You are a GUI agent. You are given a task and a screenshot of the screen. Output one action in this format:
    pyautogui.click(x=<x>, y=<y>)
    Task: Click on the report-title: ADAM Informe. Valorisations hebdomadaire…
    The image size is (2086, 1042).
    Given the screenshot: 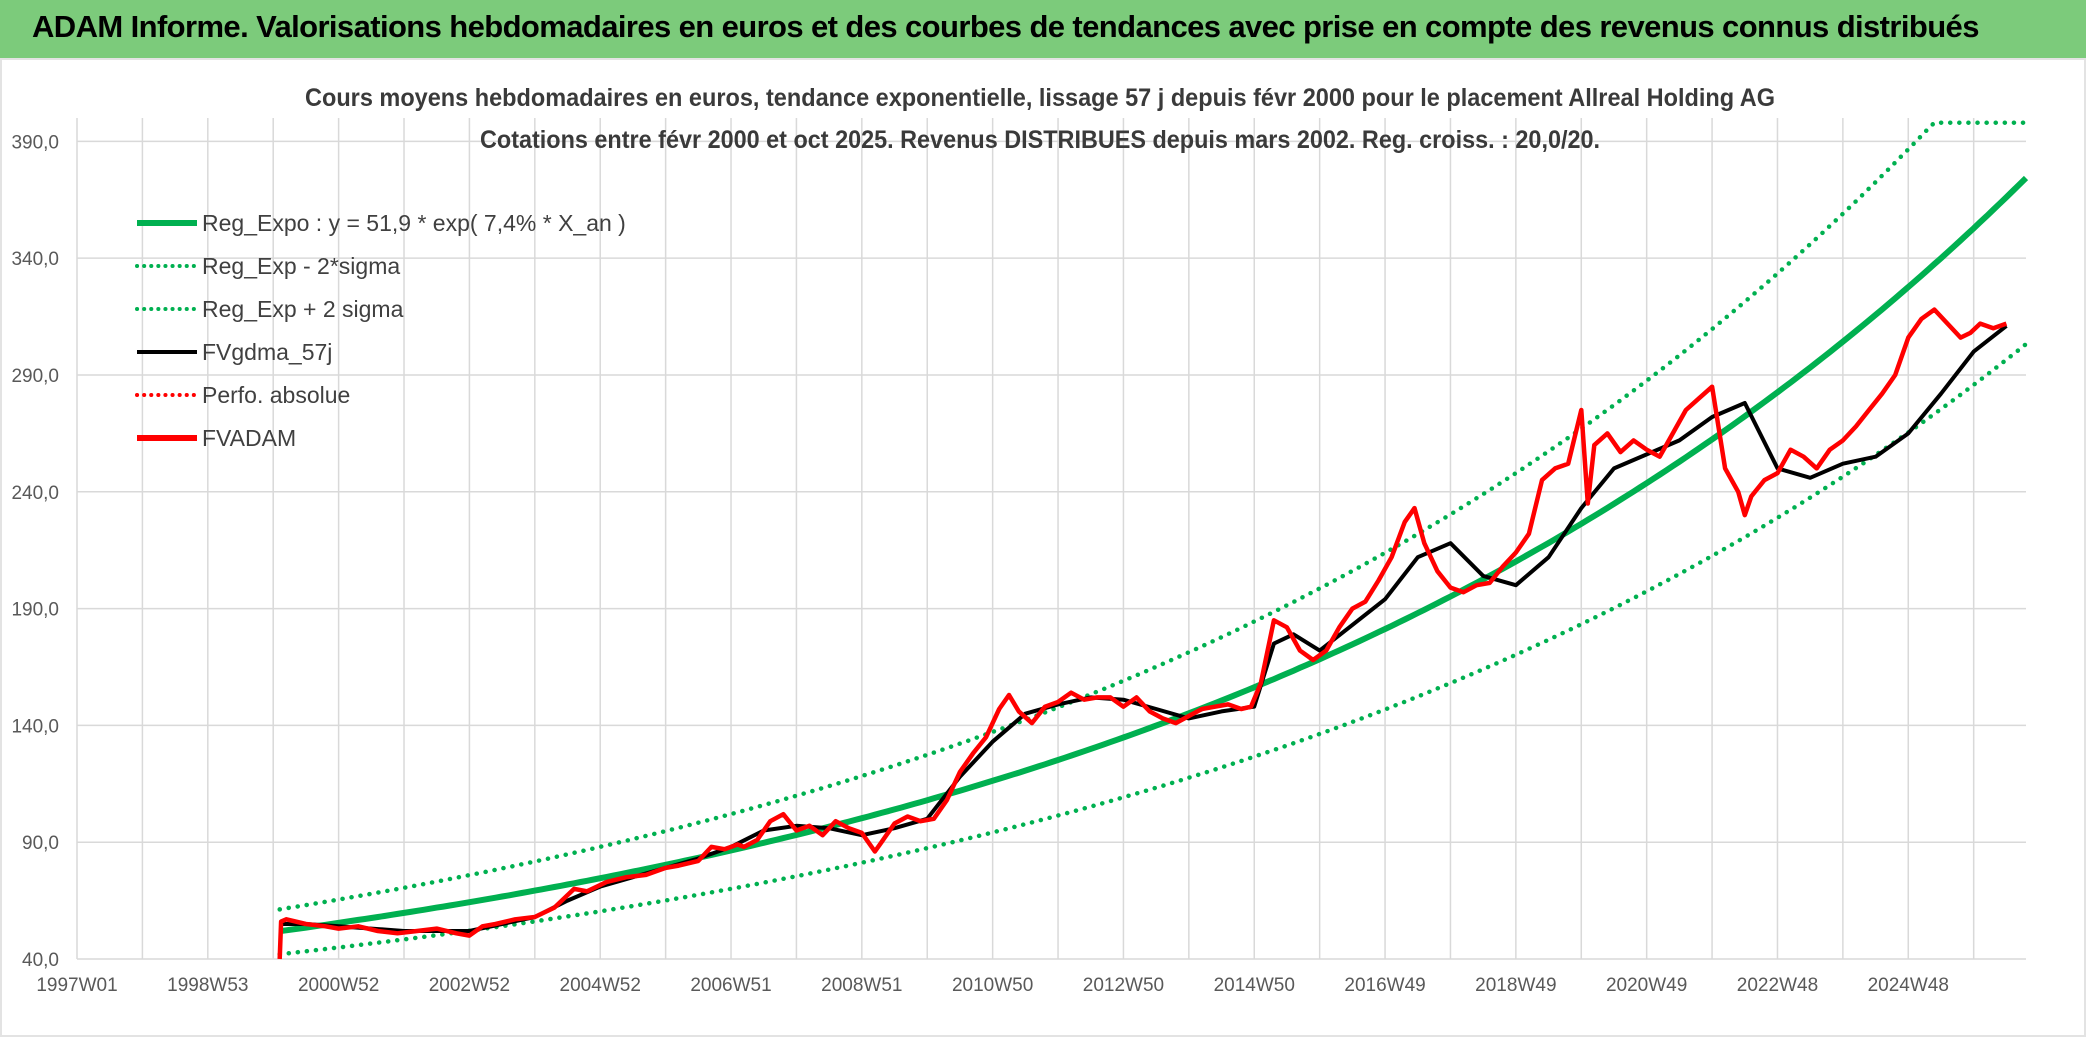 What is the action you would take?
    pyautogui.click(x=1005, y=26)
    